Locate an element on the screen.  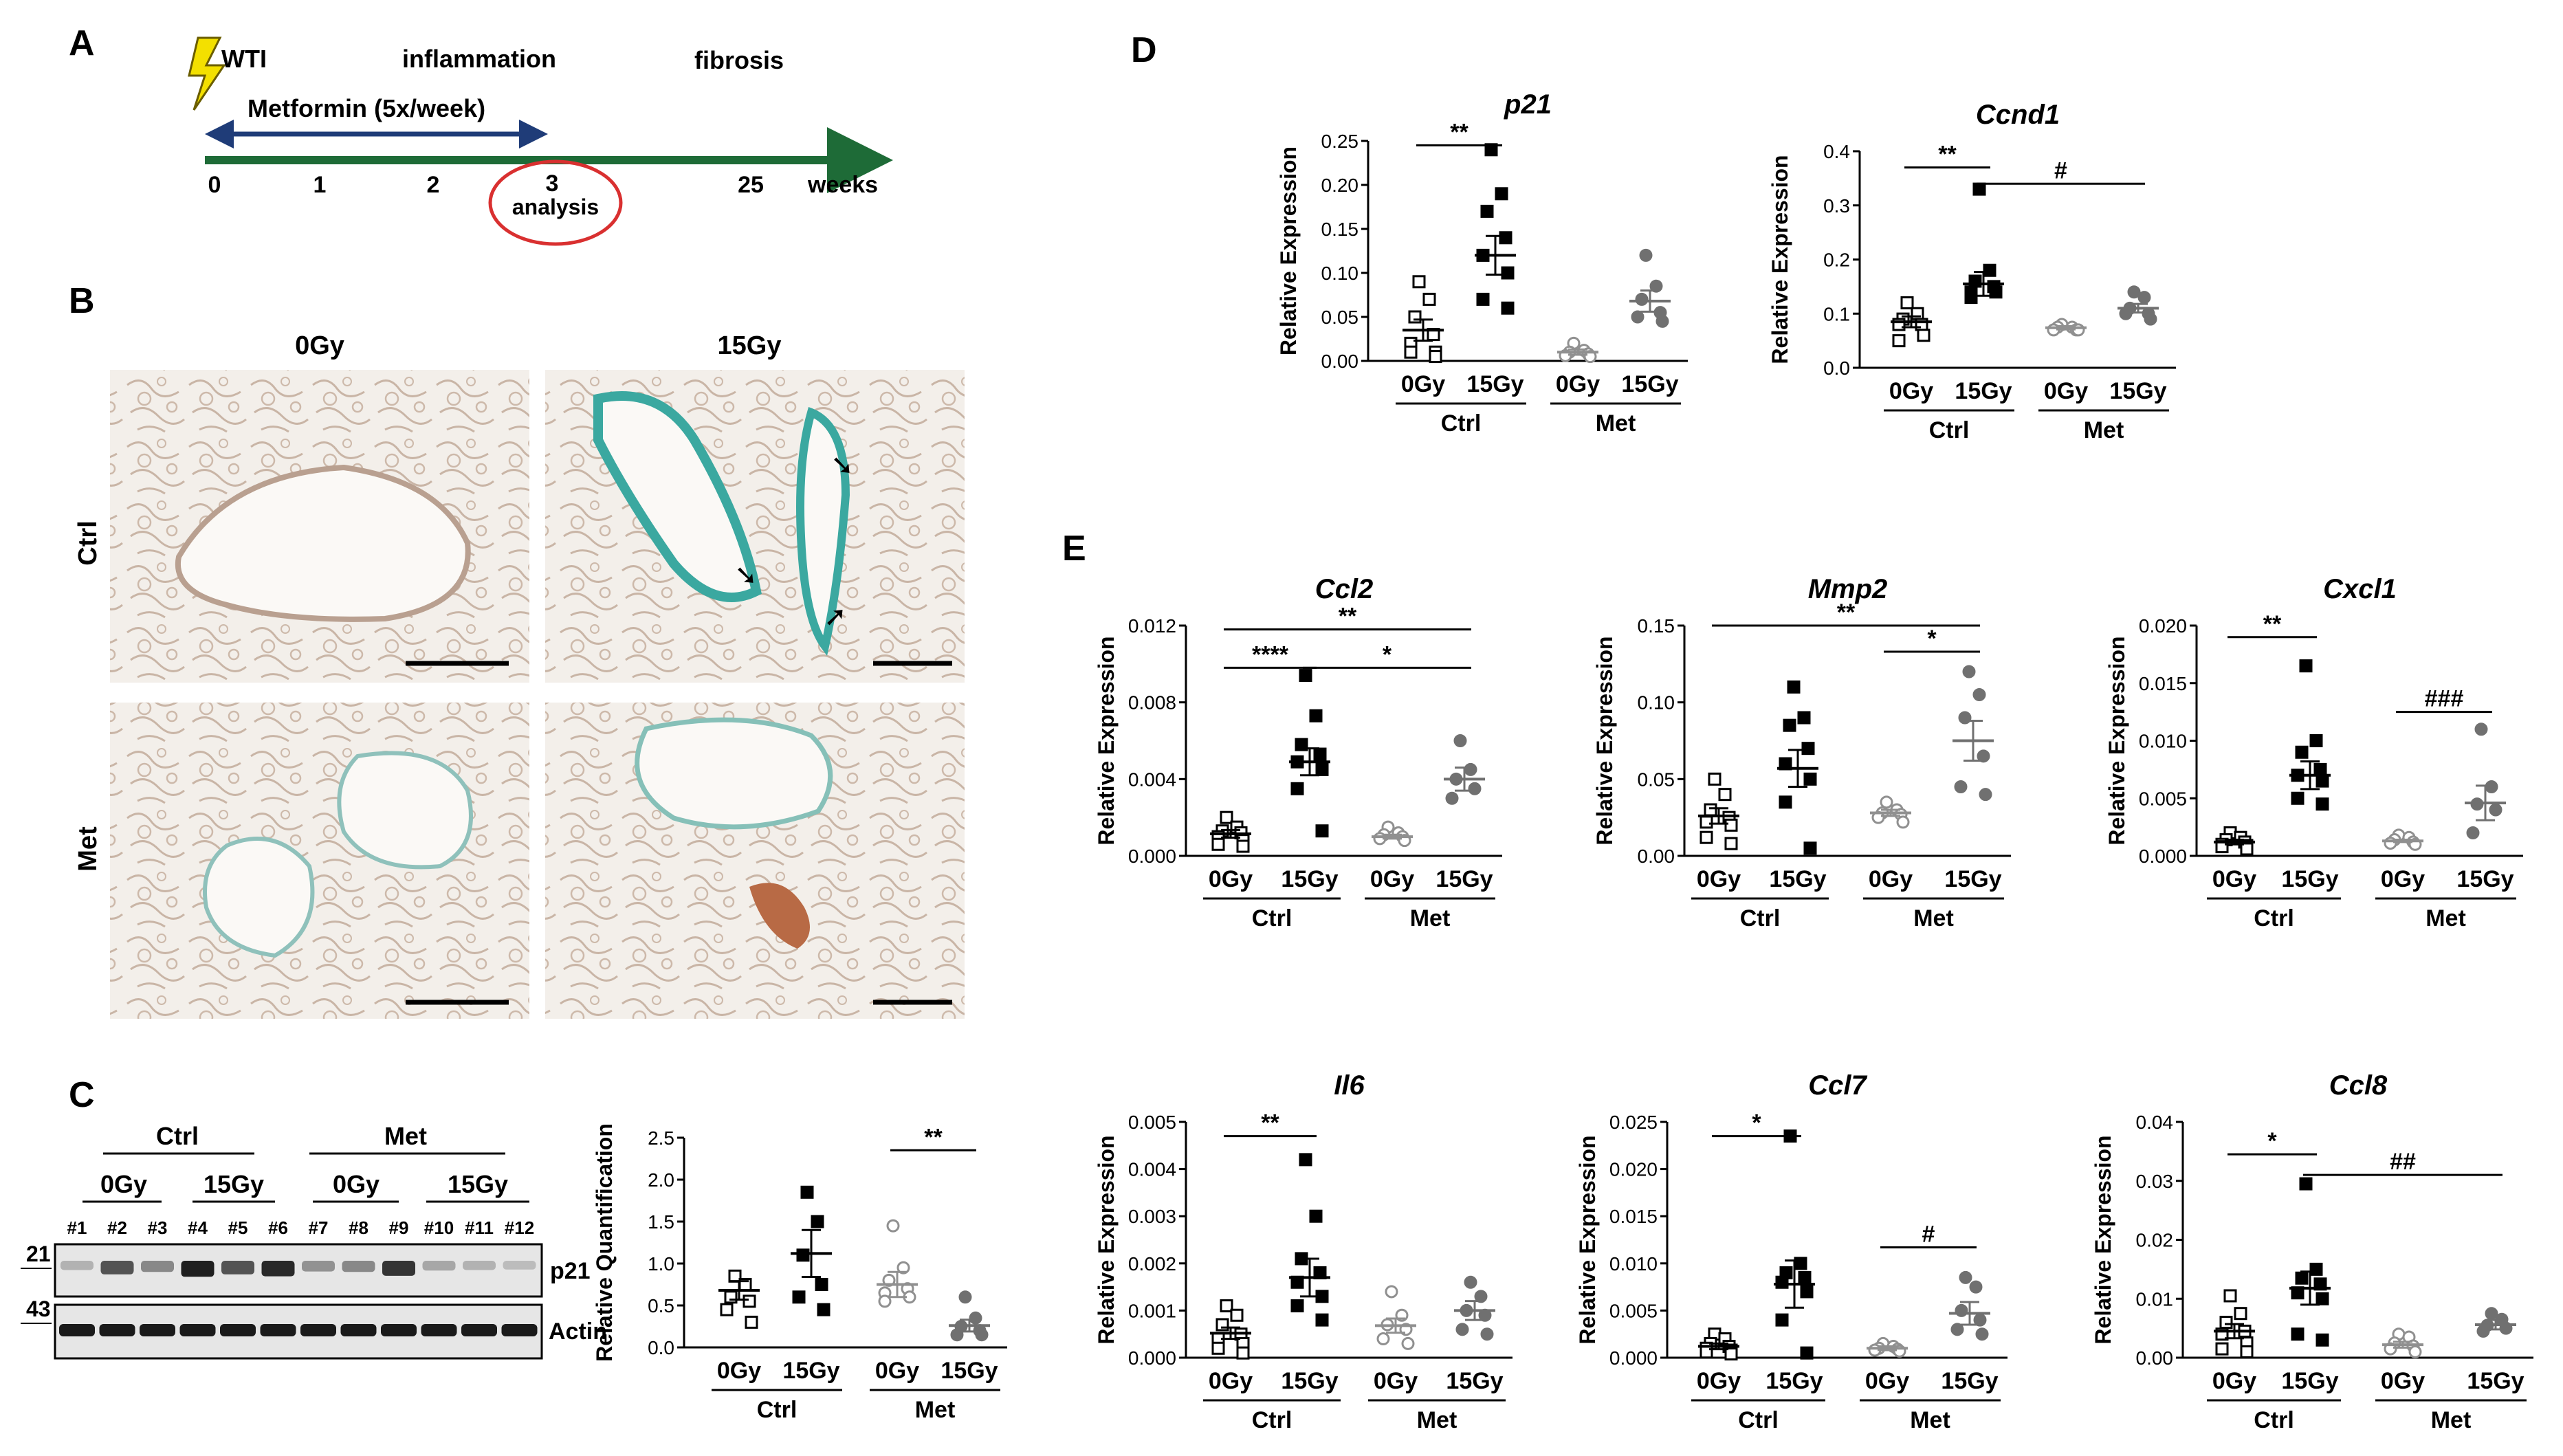
y-tick-label: 0.20 is located at coordinates (1340, 185).